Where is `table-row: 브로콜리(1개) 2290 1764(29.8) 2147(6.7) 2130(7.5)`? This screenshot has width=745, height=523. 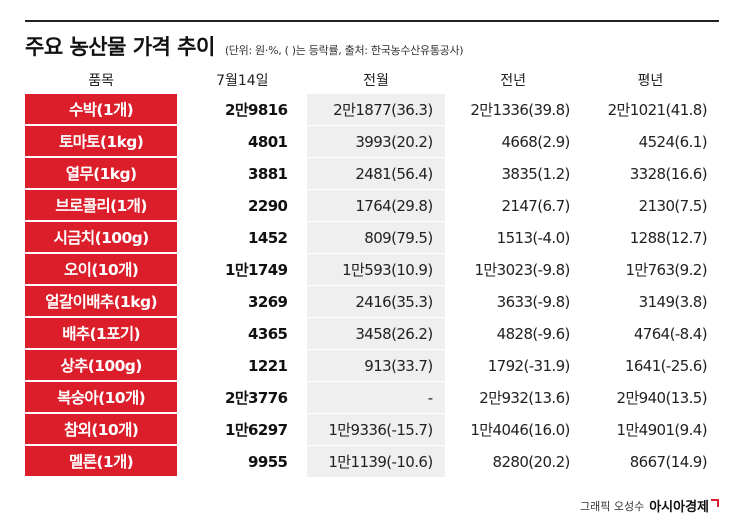 table-row: 브로콜리(1개) 2290 1764(29.8) 2147(6.7) 2130(7.5) is located at coordinates (372, 206).